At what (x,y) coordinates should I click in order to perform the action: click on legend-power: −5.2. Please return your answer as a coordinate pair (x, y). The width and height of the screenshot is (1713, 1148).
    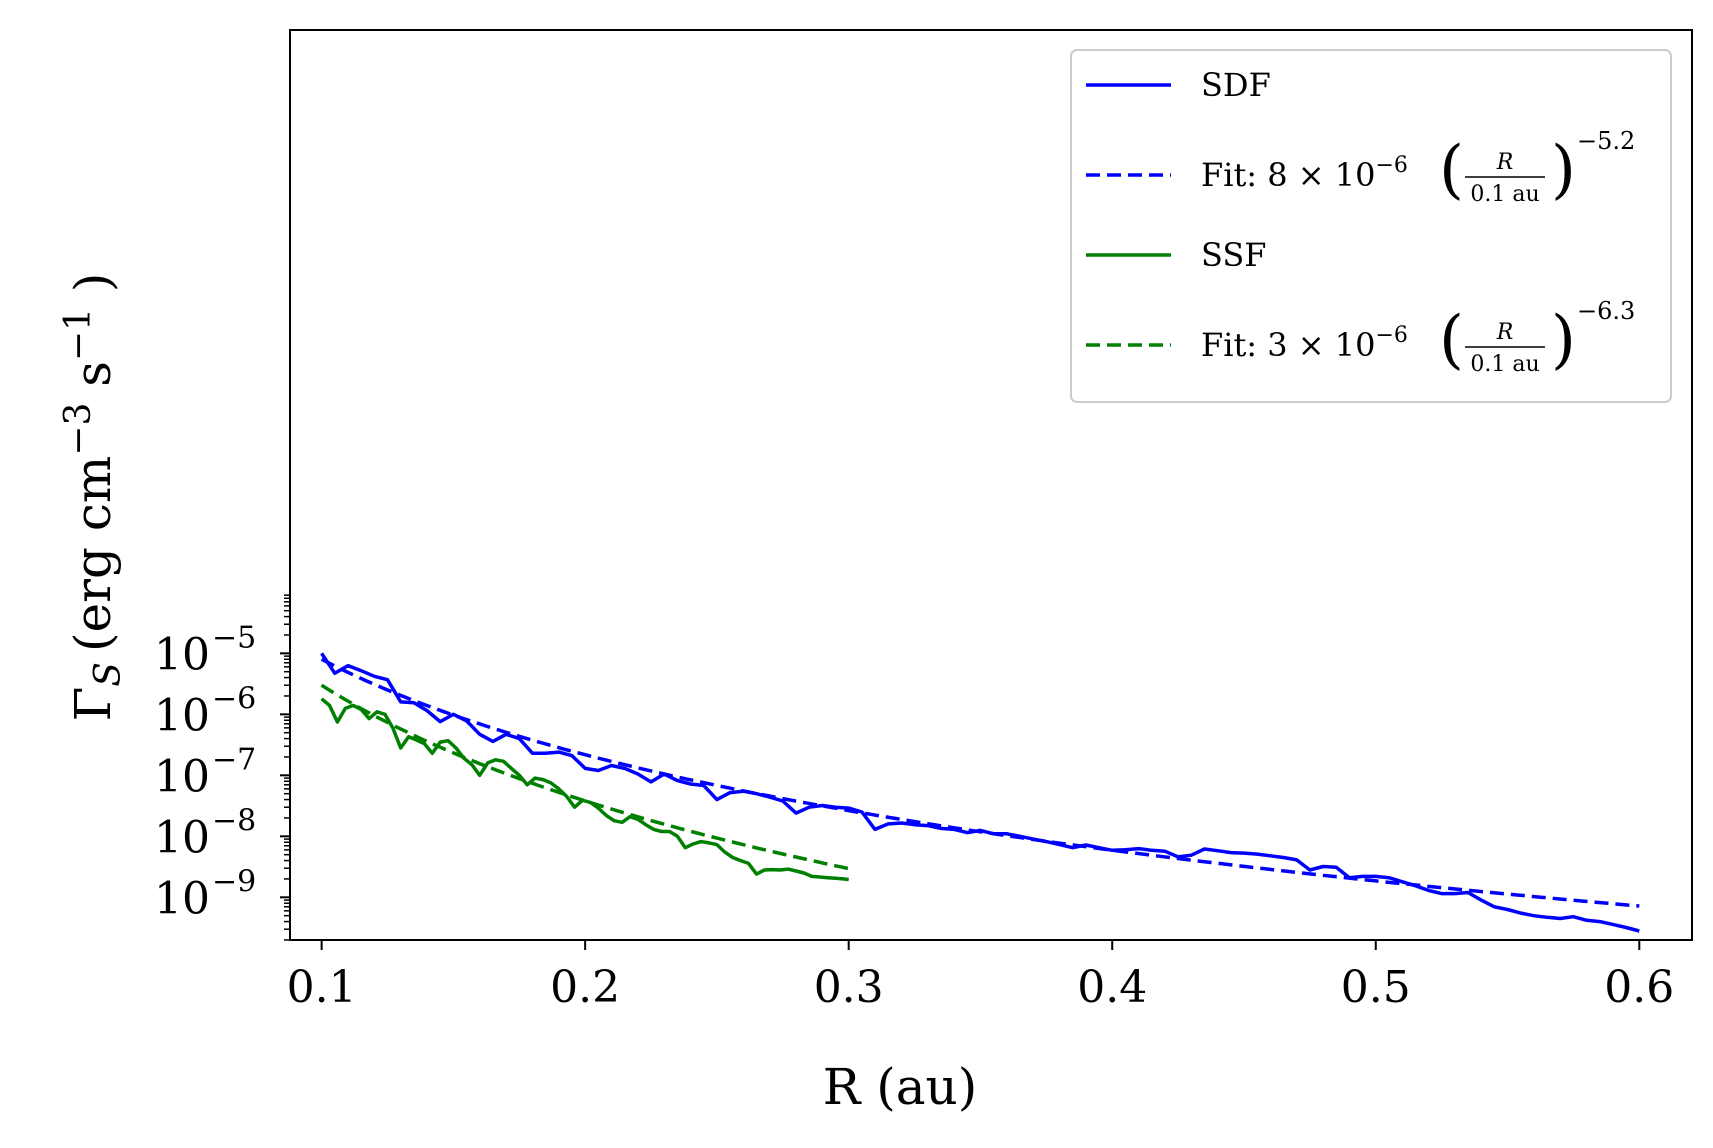
    Looking at the image, I should click on (1606, 141).